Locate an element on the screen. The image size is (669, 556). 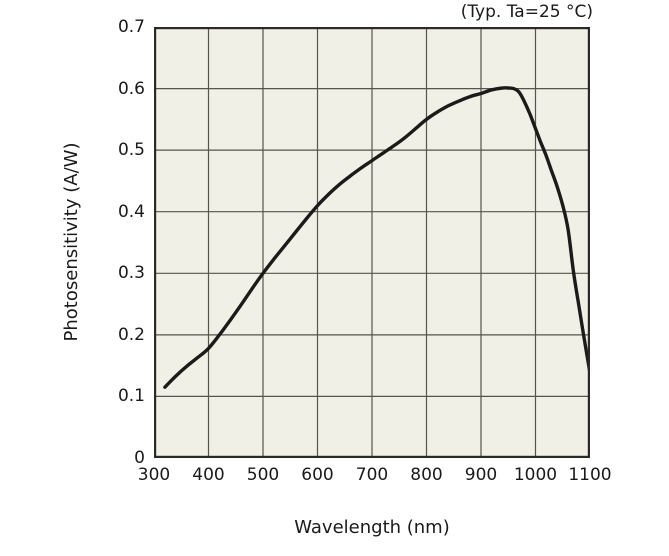
x-tick-label: 1000 is located at coordinates (535, 475).